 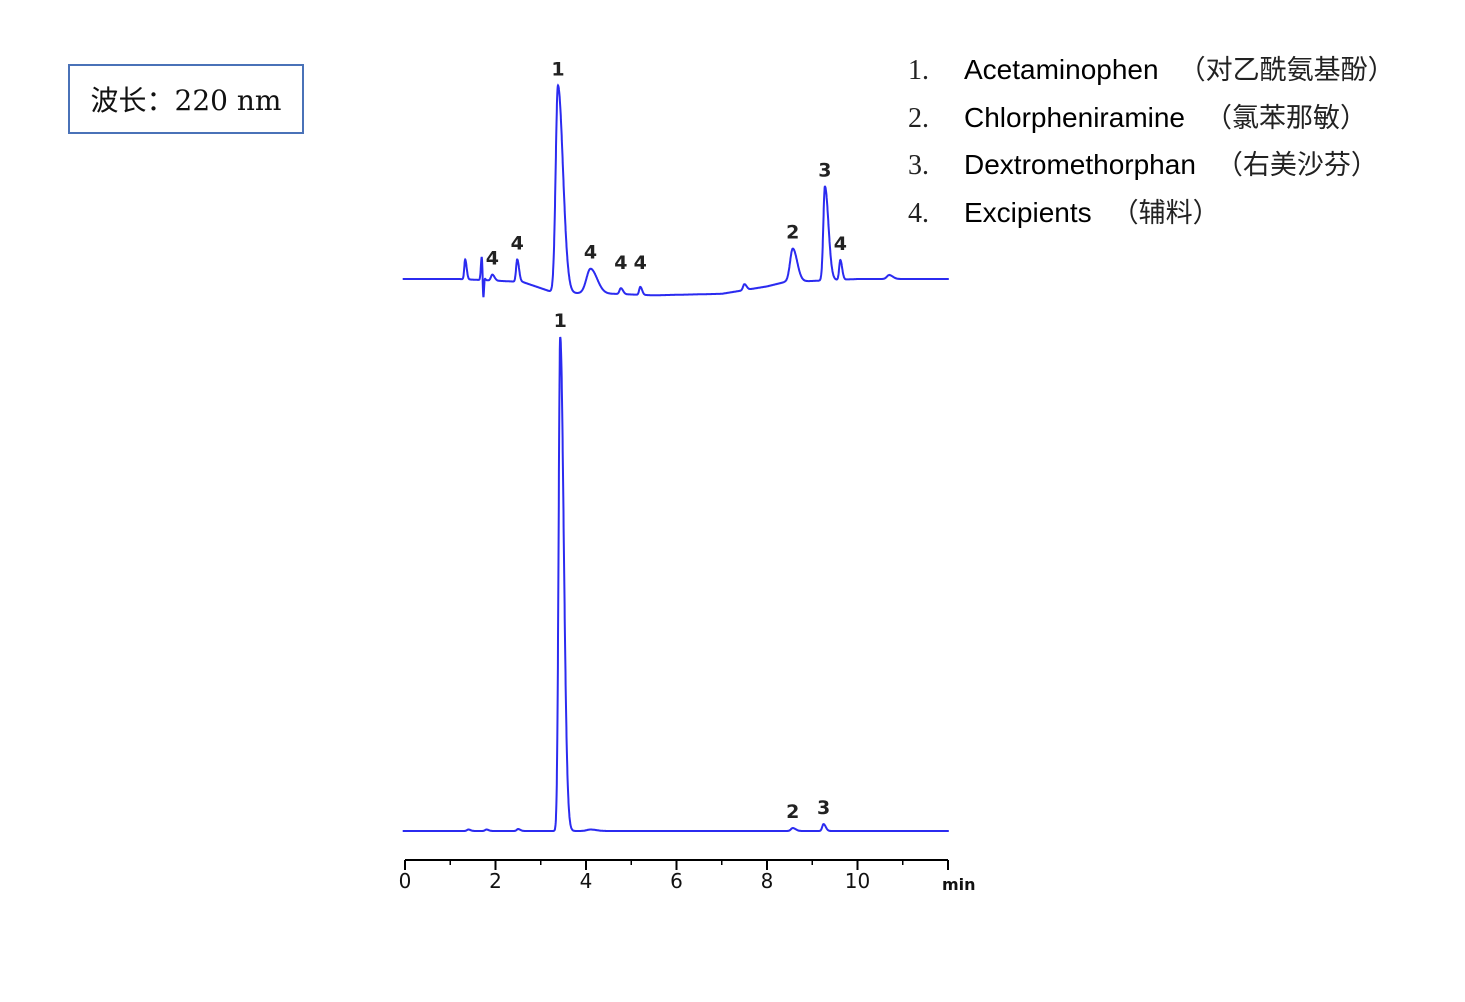 What do you see at coordinates (1286, 70) in the screenshot?
I see `legend-chinese-name: （对乙酰氨基酚）` at bounding box center [1286, 70].